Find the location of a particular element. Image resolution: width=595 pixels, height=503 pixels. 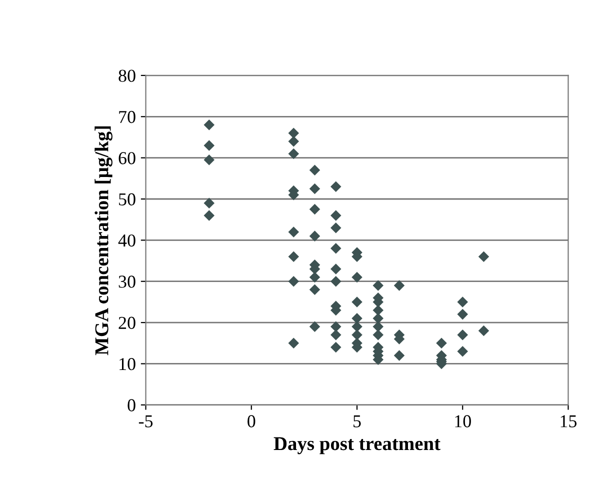

x-axis-title: Days post treatment is located at coordinates (357, 445).